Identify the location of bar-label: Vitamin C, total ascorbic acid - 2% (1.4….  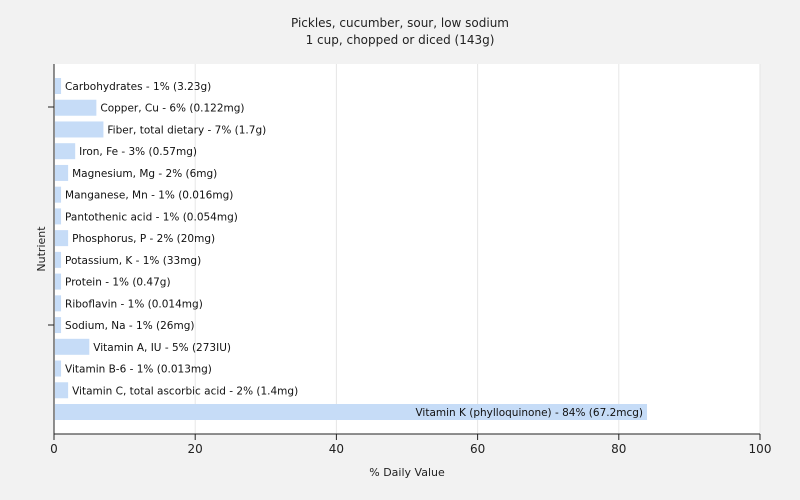
(185, 391).